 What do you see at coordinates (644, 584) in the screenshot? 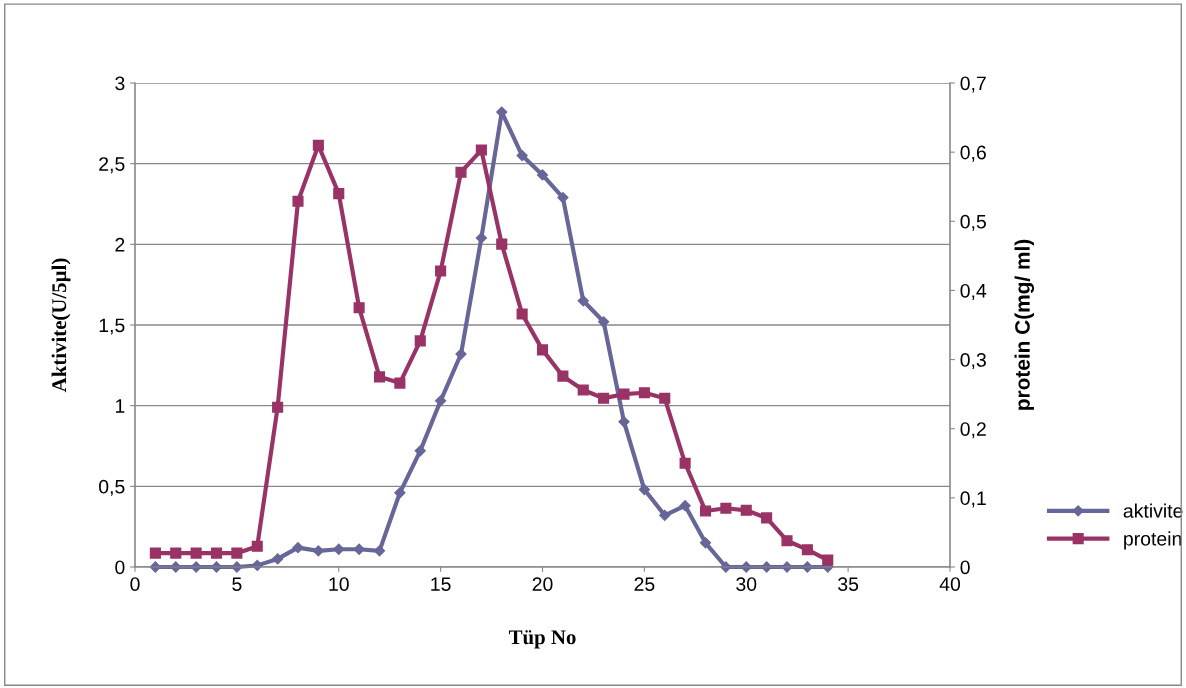
I see `x-tick-label: 25` at bounding box center [644, 584].